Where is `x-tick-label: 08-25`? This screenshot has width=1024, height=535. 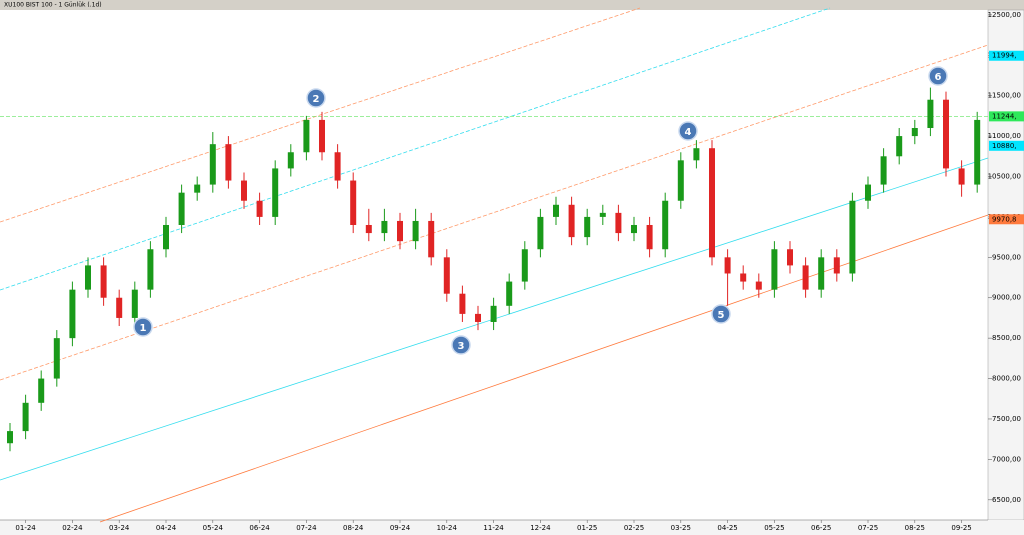
x-tick-label: 08-25 is located at coordinates (915, 528).